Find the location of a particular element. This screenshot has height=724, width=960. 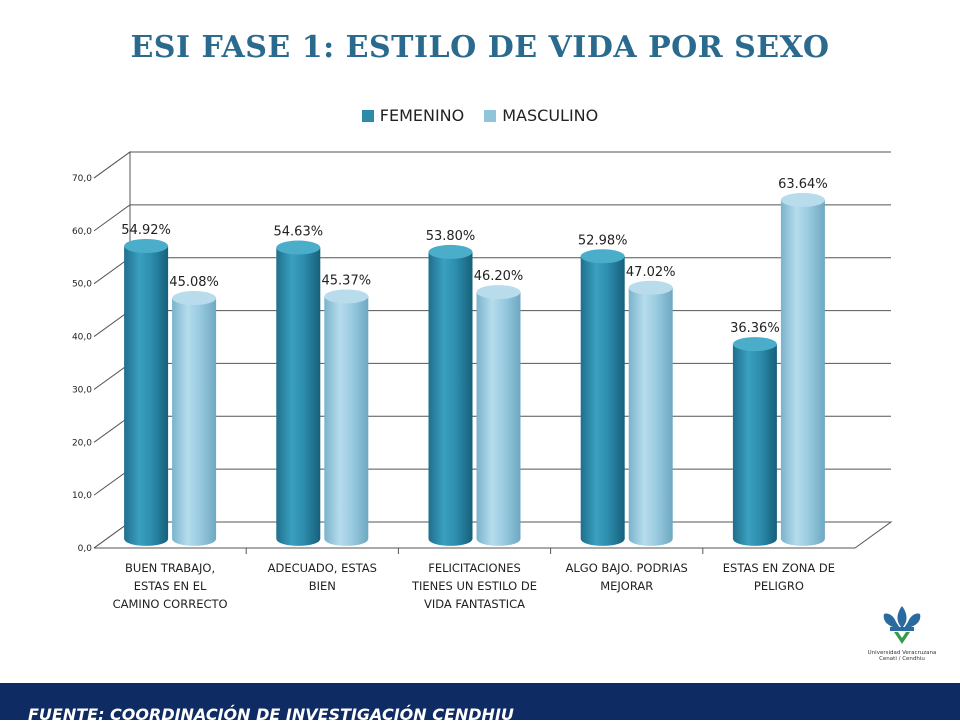

legend-item-femenino: FEMENINO is located at coordinates (413, 115).